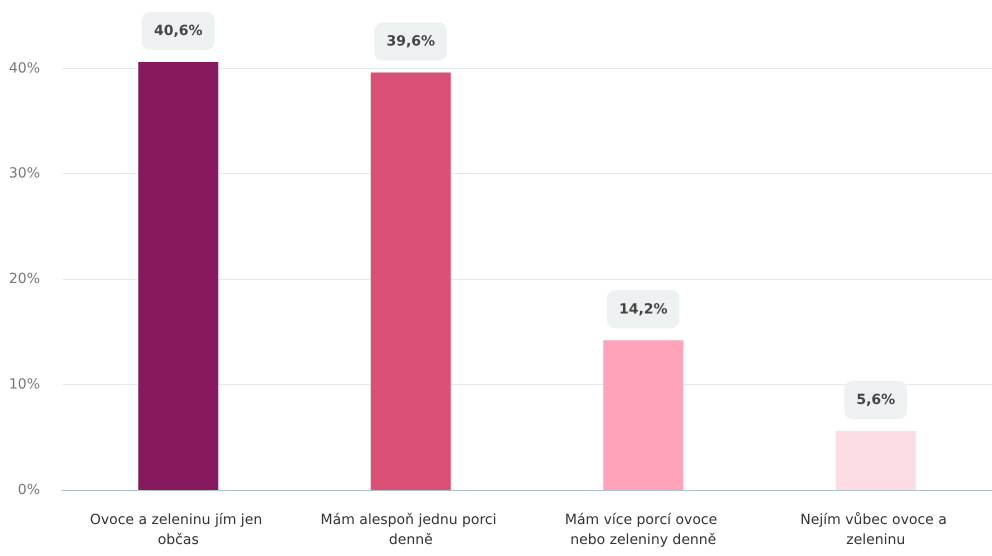 The image size is (992, 556). I want to click on x-tick-label: Mám více porcí ovoce nebo zeleniny denně, so click(643, 530).